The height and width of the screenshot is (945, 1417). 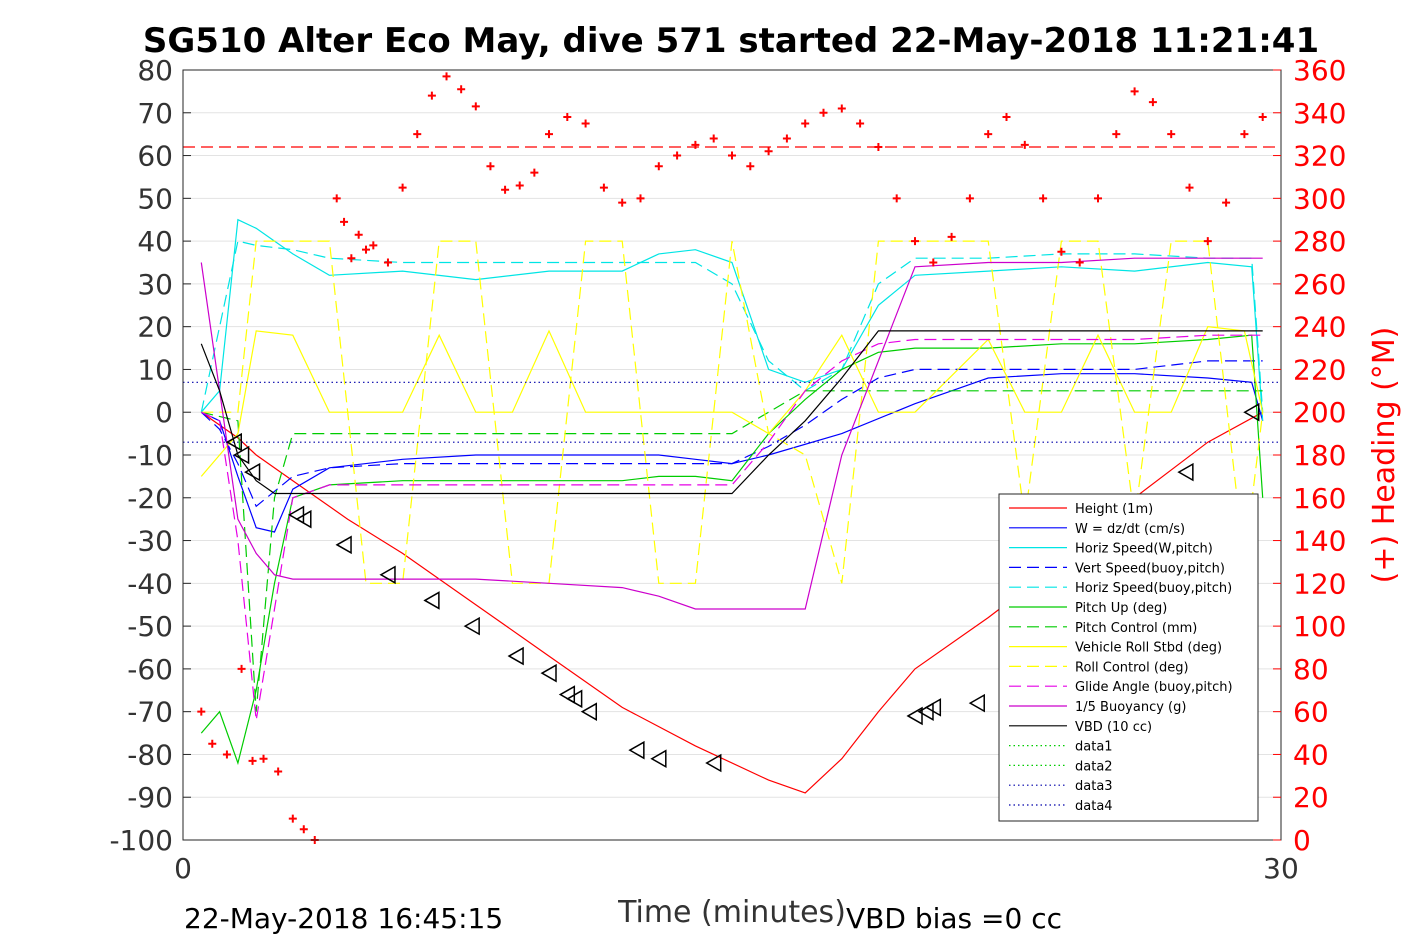 I want to click on y-tick-label-right: 140, so click(x=1319, y=541).